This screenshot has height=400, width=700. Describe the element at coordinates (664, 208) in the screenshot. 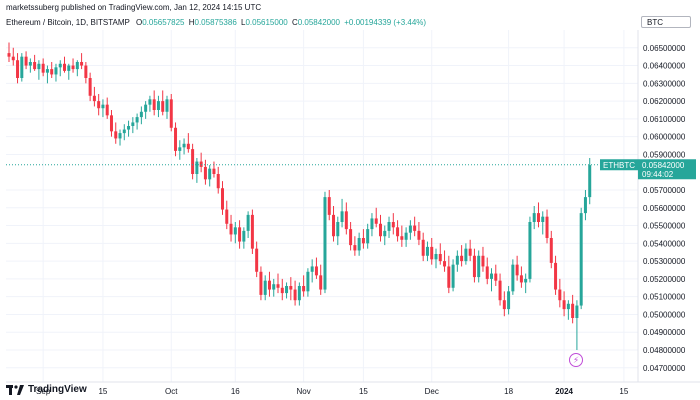

I see `y-tick-label: 0.05600000` at that location.